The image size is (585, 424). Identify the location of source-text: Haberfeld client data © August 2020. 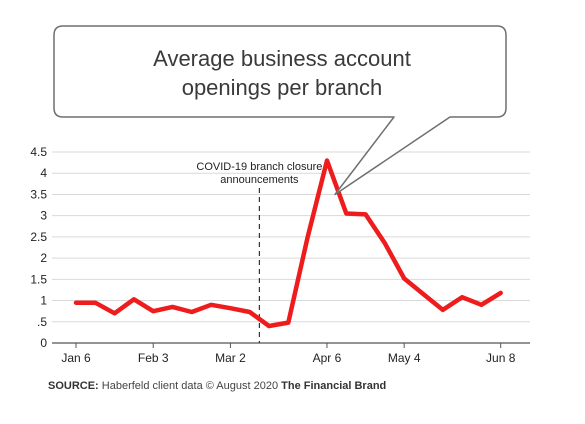
(190, 386).